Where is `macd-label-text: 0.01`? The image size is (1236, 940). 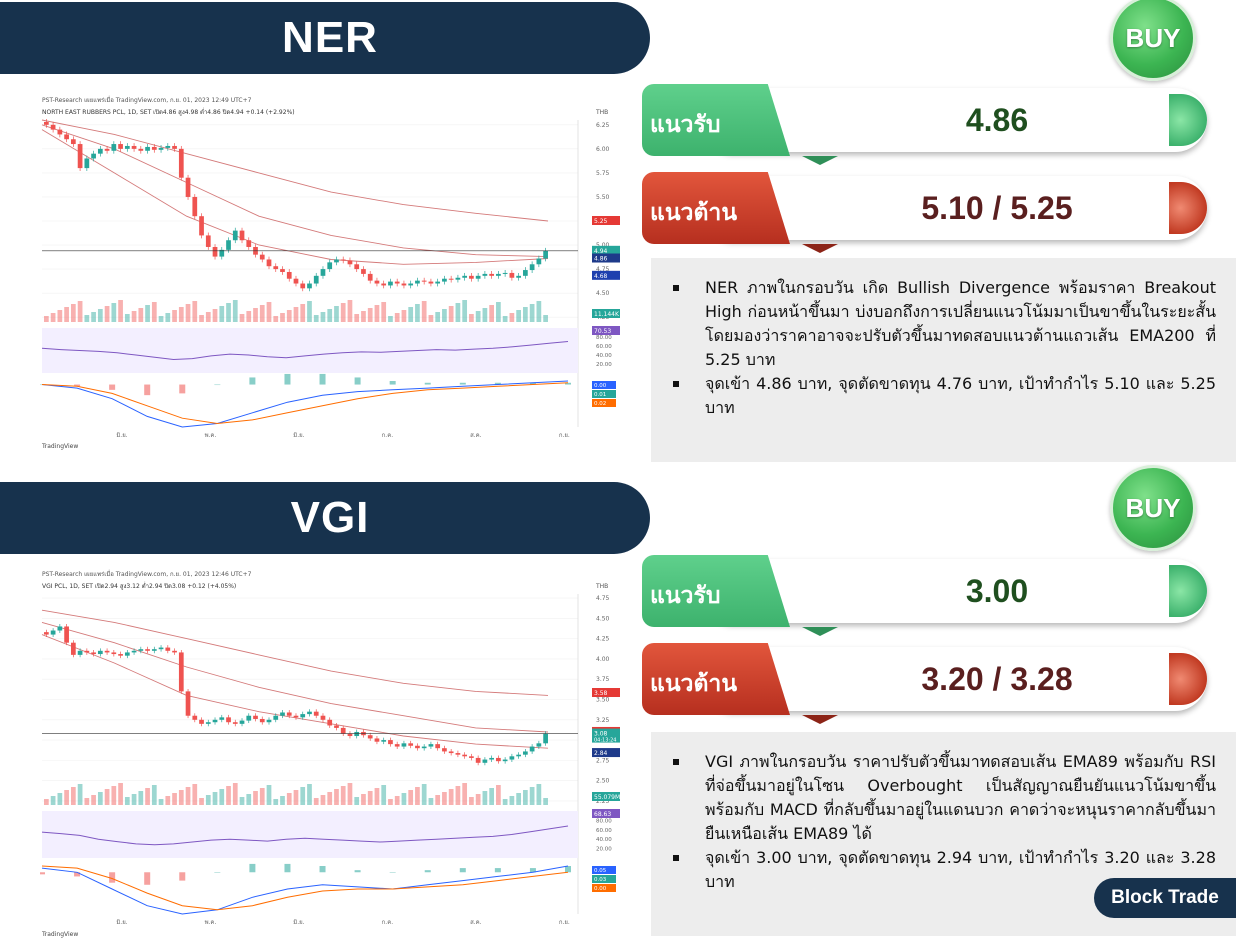
macd-label-text: 0.01 is located at coordinates (600, 395).